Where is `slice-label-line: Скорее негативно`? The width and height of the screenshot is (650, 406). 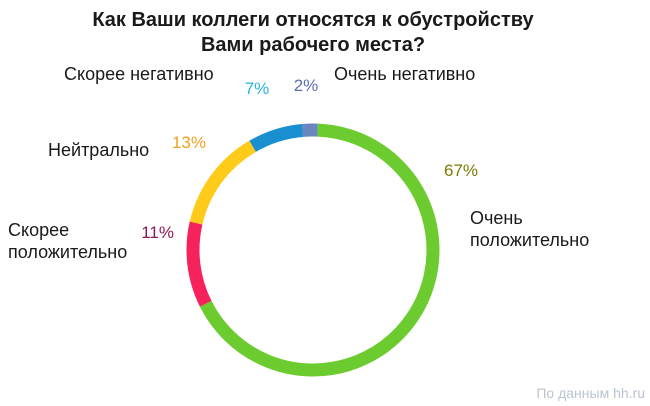
slice-label-line: Скорее негативно is located at coordinates (139, 74).